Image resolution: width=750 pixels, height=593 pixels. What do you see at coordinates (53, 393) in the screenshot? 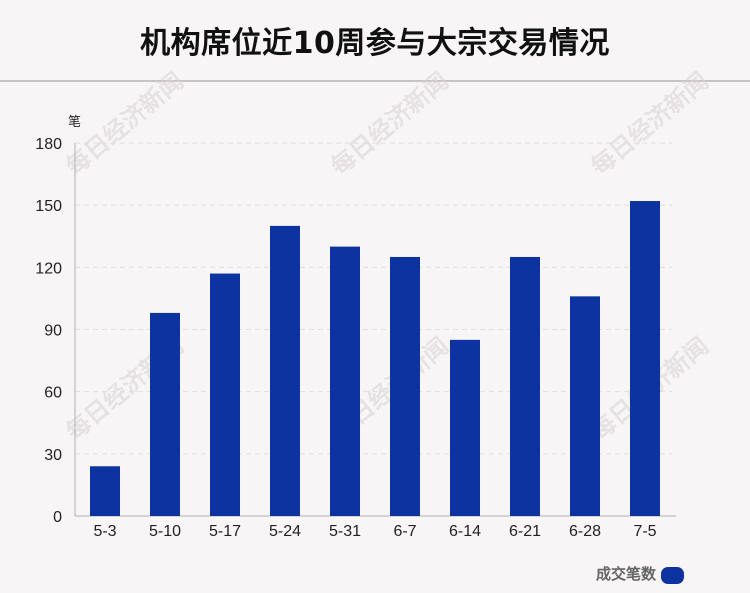
I see `y-tick-label: 60` at bounding box center [53, 393].